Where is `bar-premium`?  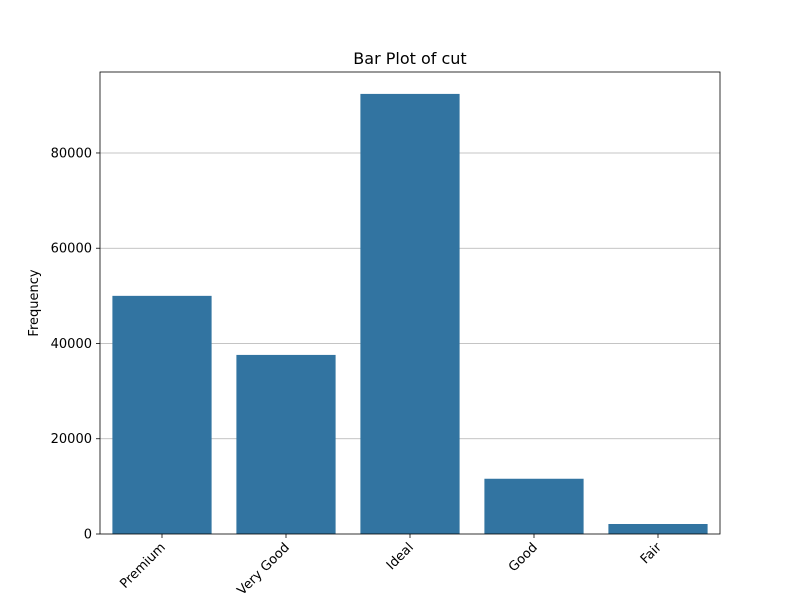
bar-premium is located at coordinates (162, 414).